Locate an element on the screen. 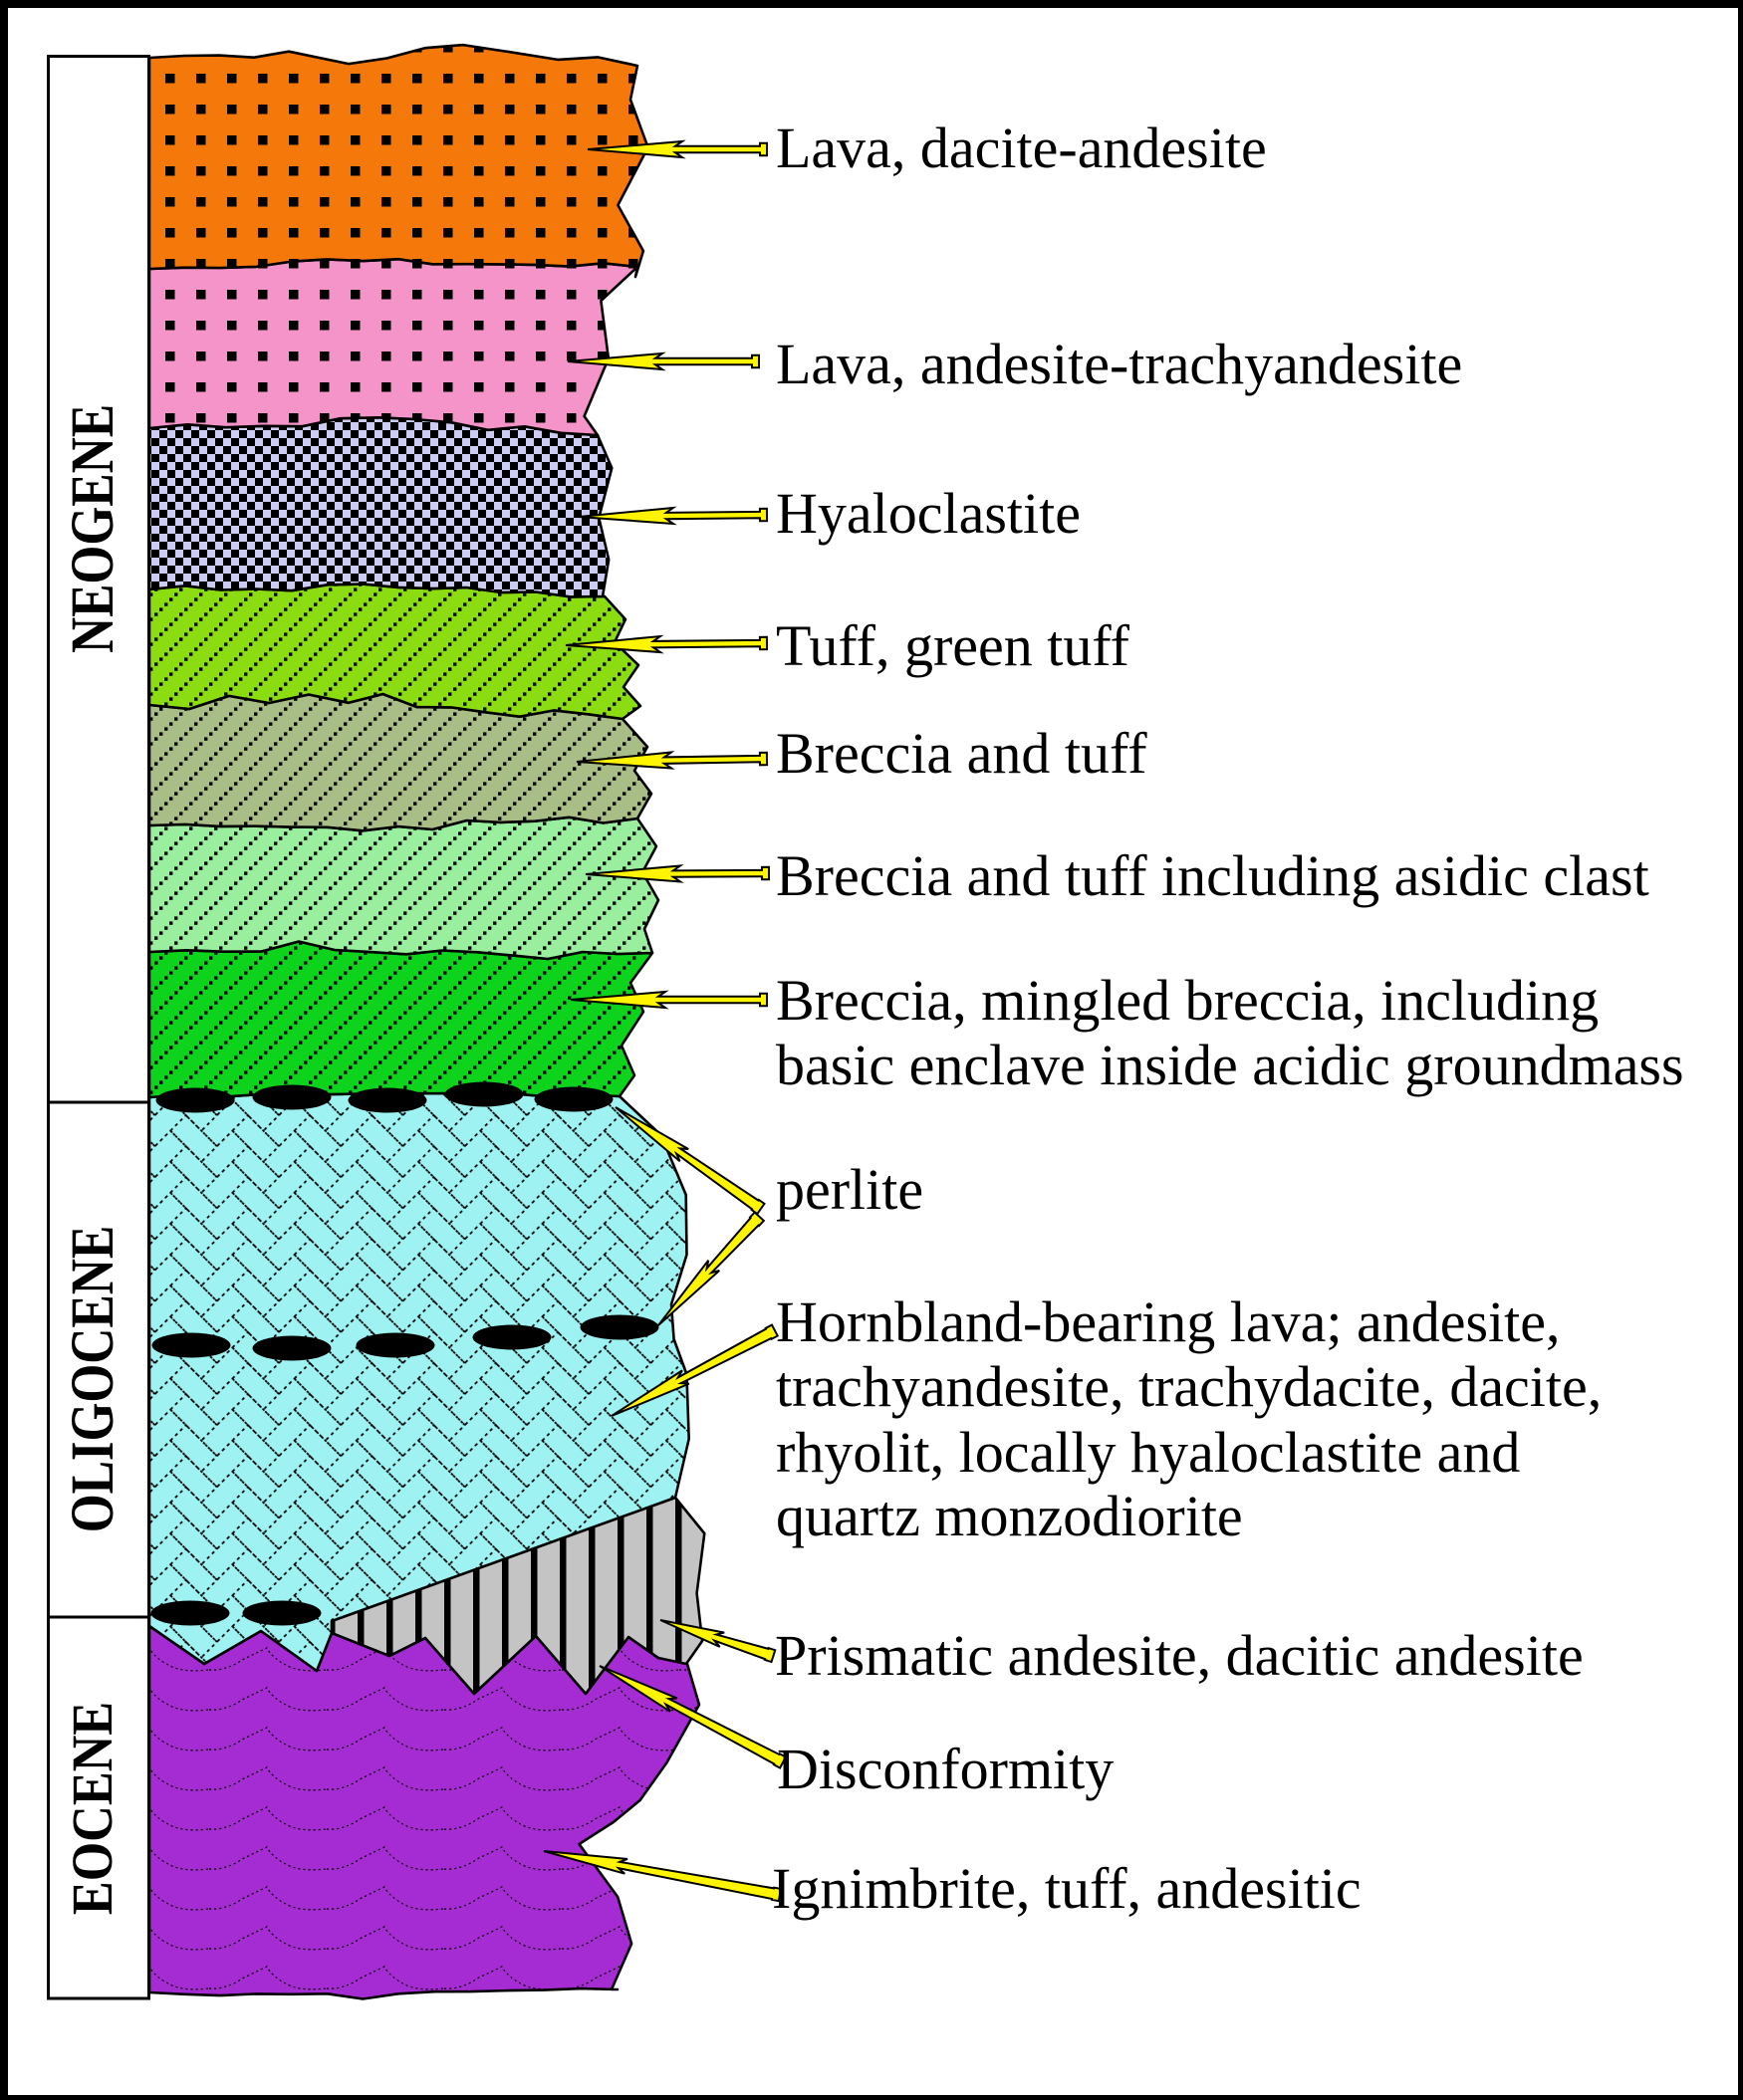  svg-text: Tuff, green tuff is located at coordinates (953, 645).